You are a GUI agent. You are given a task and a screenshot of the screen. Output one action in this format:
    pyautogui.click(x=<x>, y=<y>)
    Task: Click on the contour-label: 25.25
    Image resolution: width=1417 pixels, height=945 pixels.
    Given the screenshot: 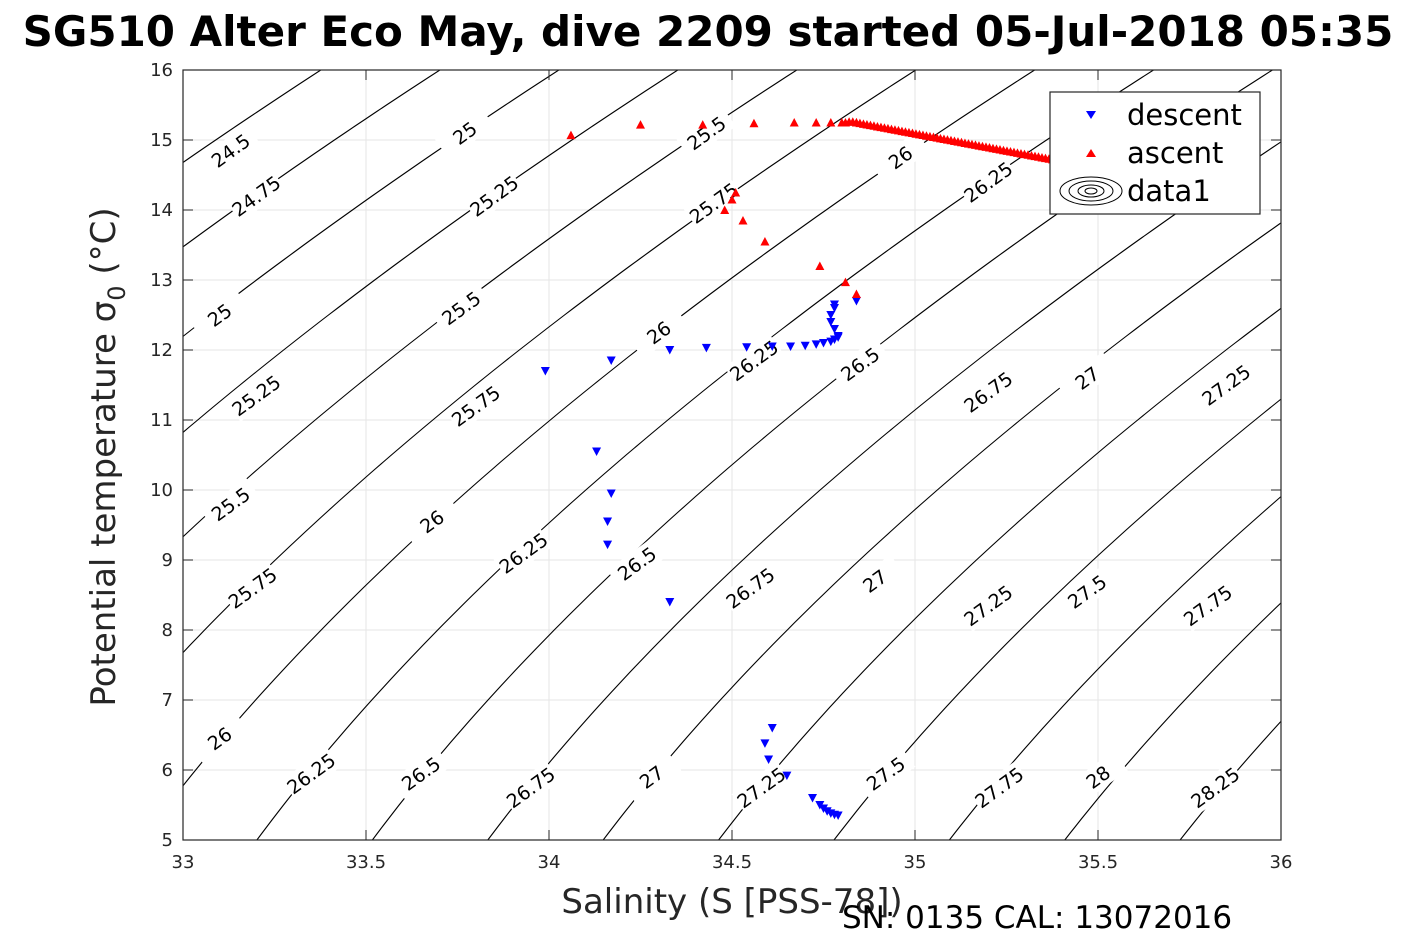 What is the action you would take?
    pyautogui.click(x=494, y=197)
    